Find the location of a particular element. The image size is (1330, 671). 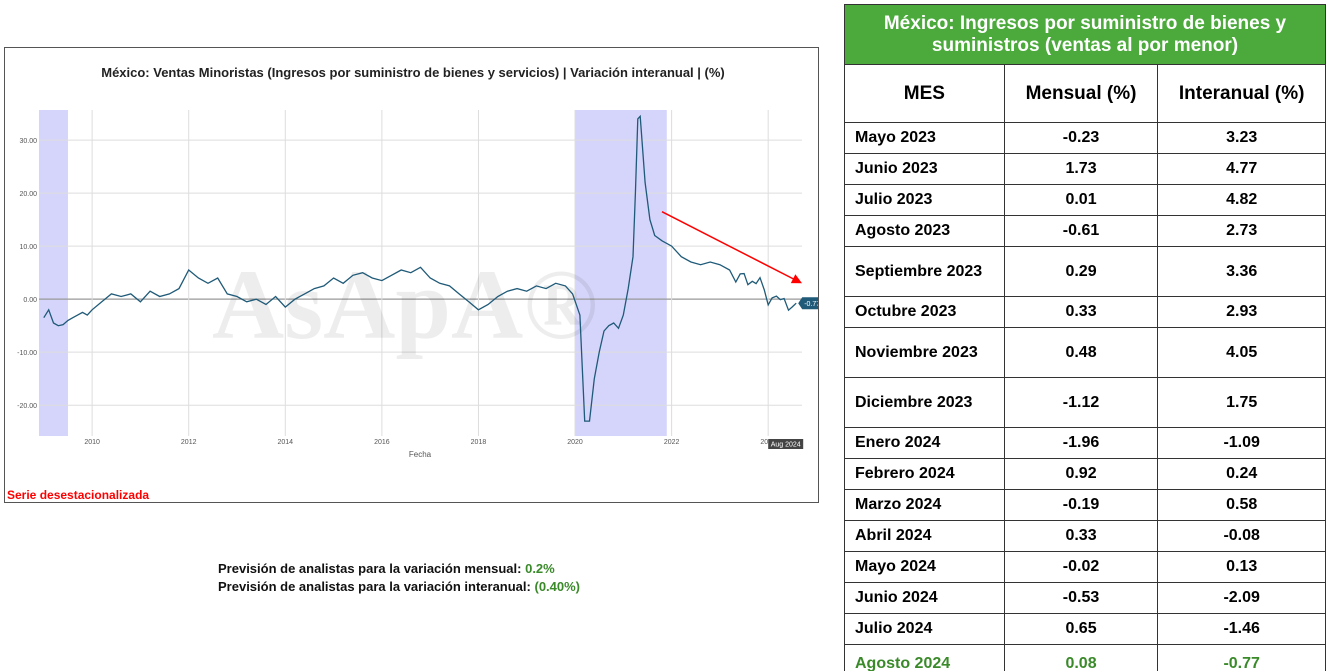

cell-mes: Febrero 2024 is located at coordinates (924, 474).